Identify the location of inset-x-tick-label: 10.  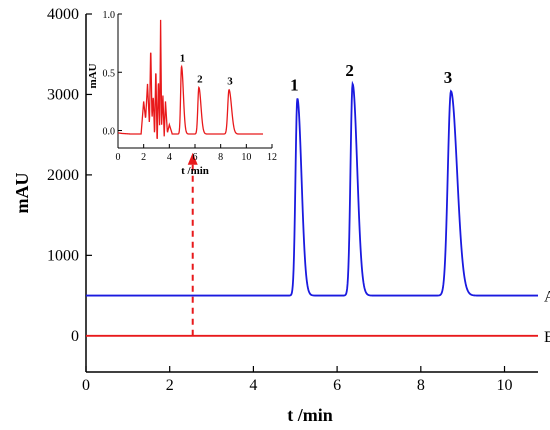
(246, 157).